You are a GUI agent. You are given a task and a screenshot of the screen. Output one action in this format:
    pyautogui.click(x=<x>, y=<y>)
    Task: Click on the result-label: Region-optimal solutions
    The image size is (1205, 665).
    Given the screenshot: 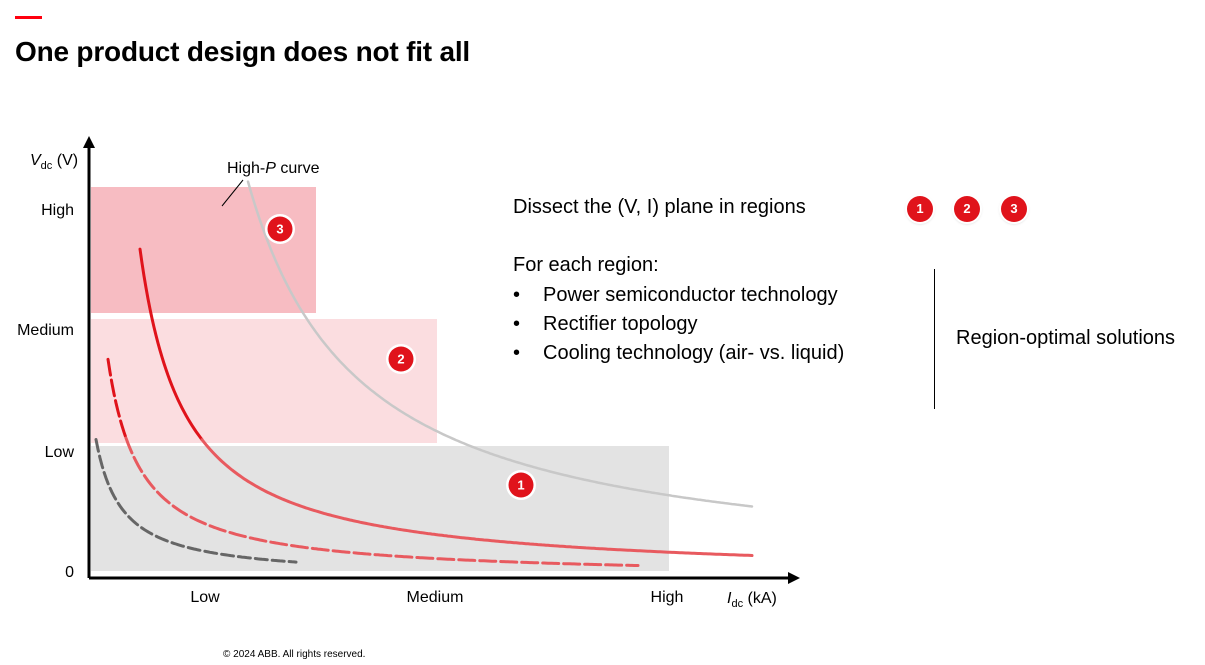 What is the action you would take?
    pyautogui.click(x=1066, y=338)
    